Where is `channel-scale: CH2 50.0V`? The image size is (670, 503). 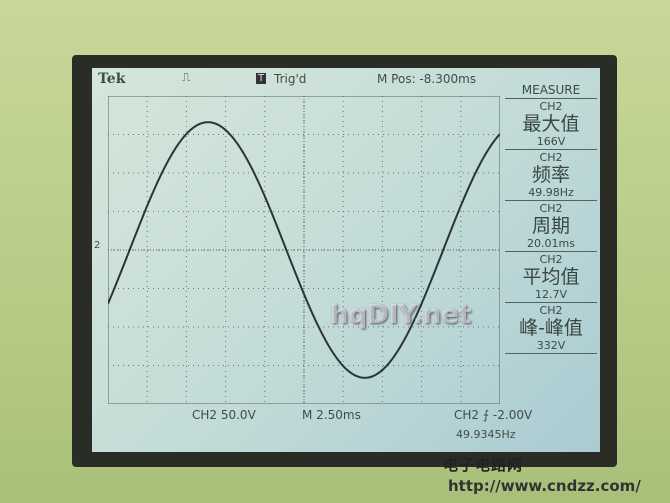 channel-scale: CH2 50.0V is located at coordinates (224, 415).